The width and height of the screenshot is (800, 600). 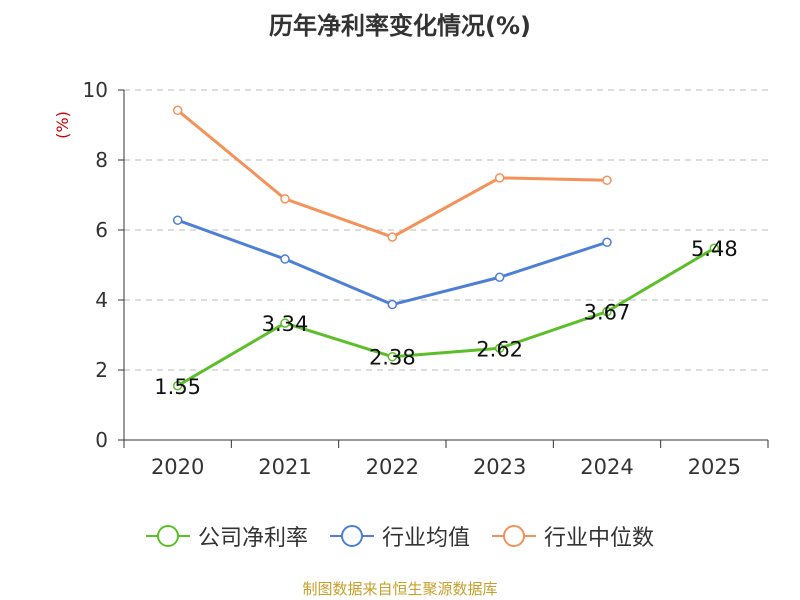 I want to click on x-tick-label-2020: 2020, so click(x=177, y=467).